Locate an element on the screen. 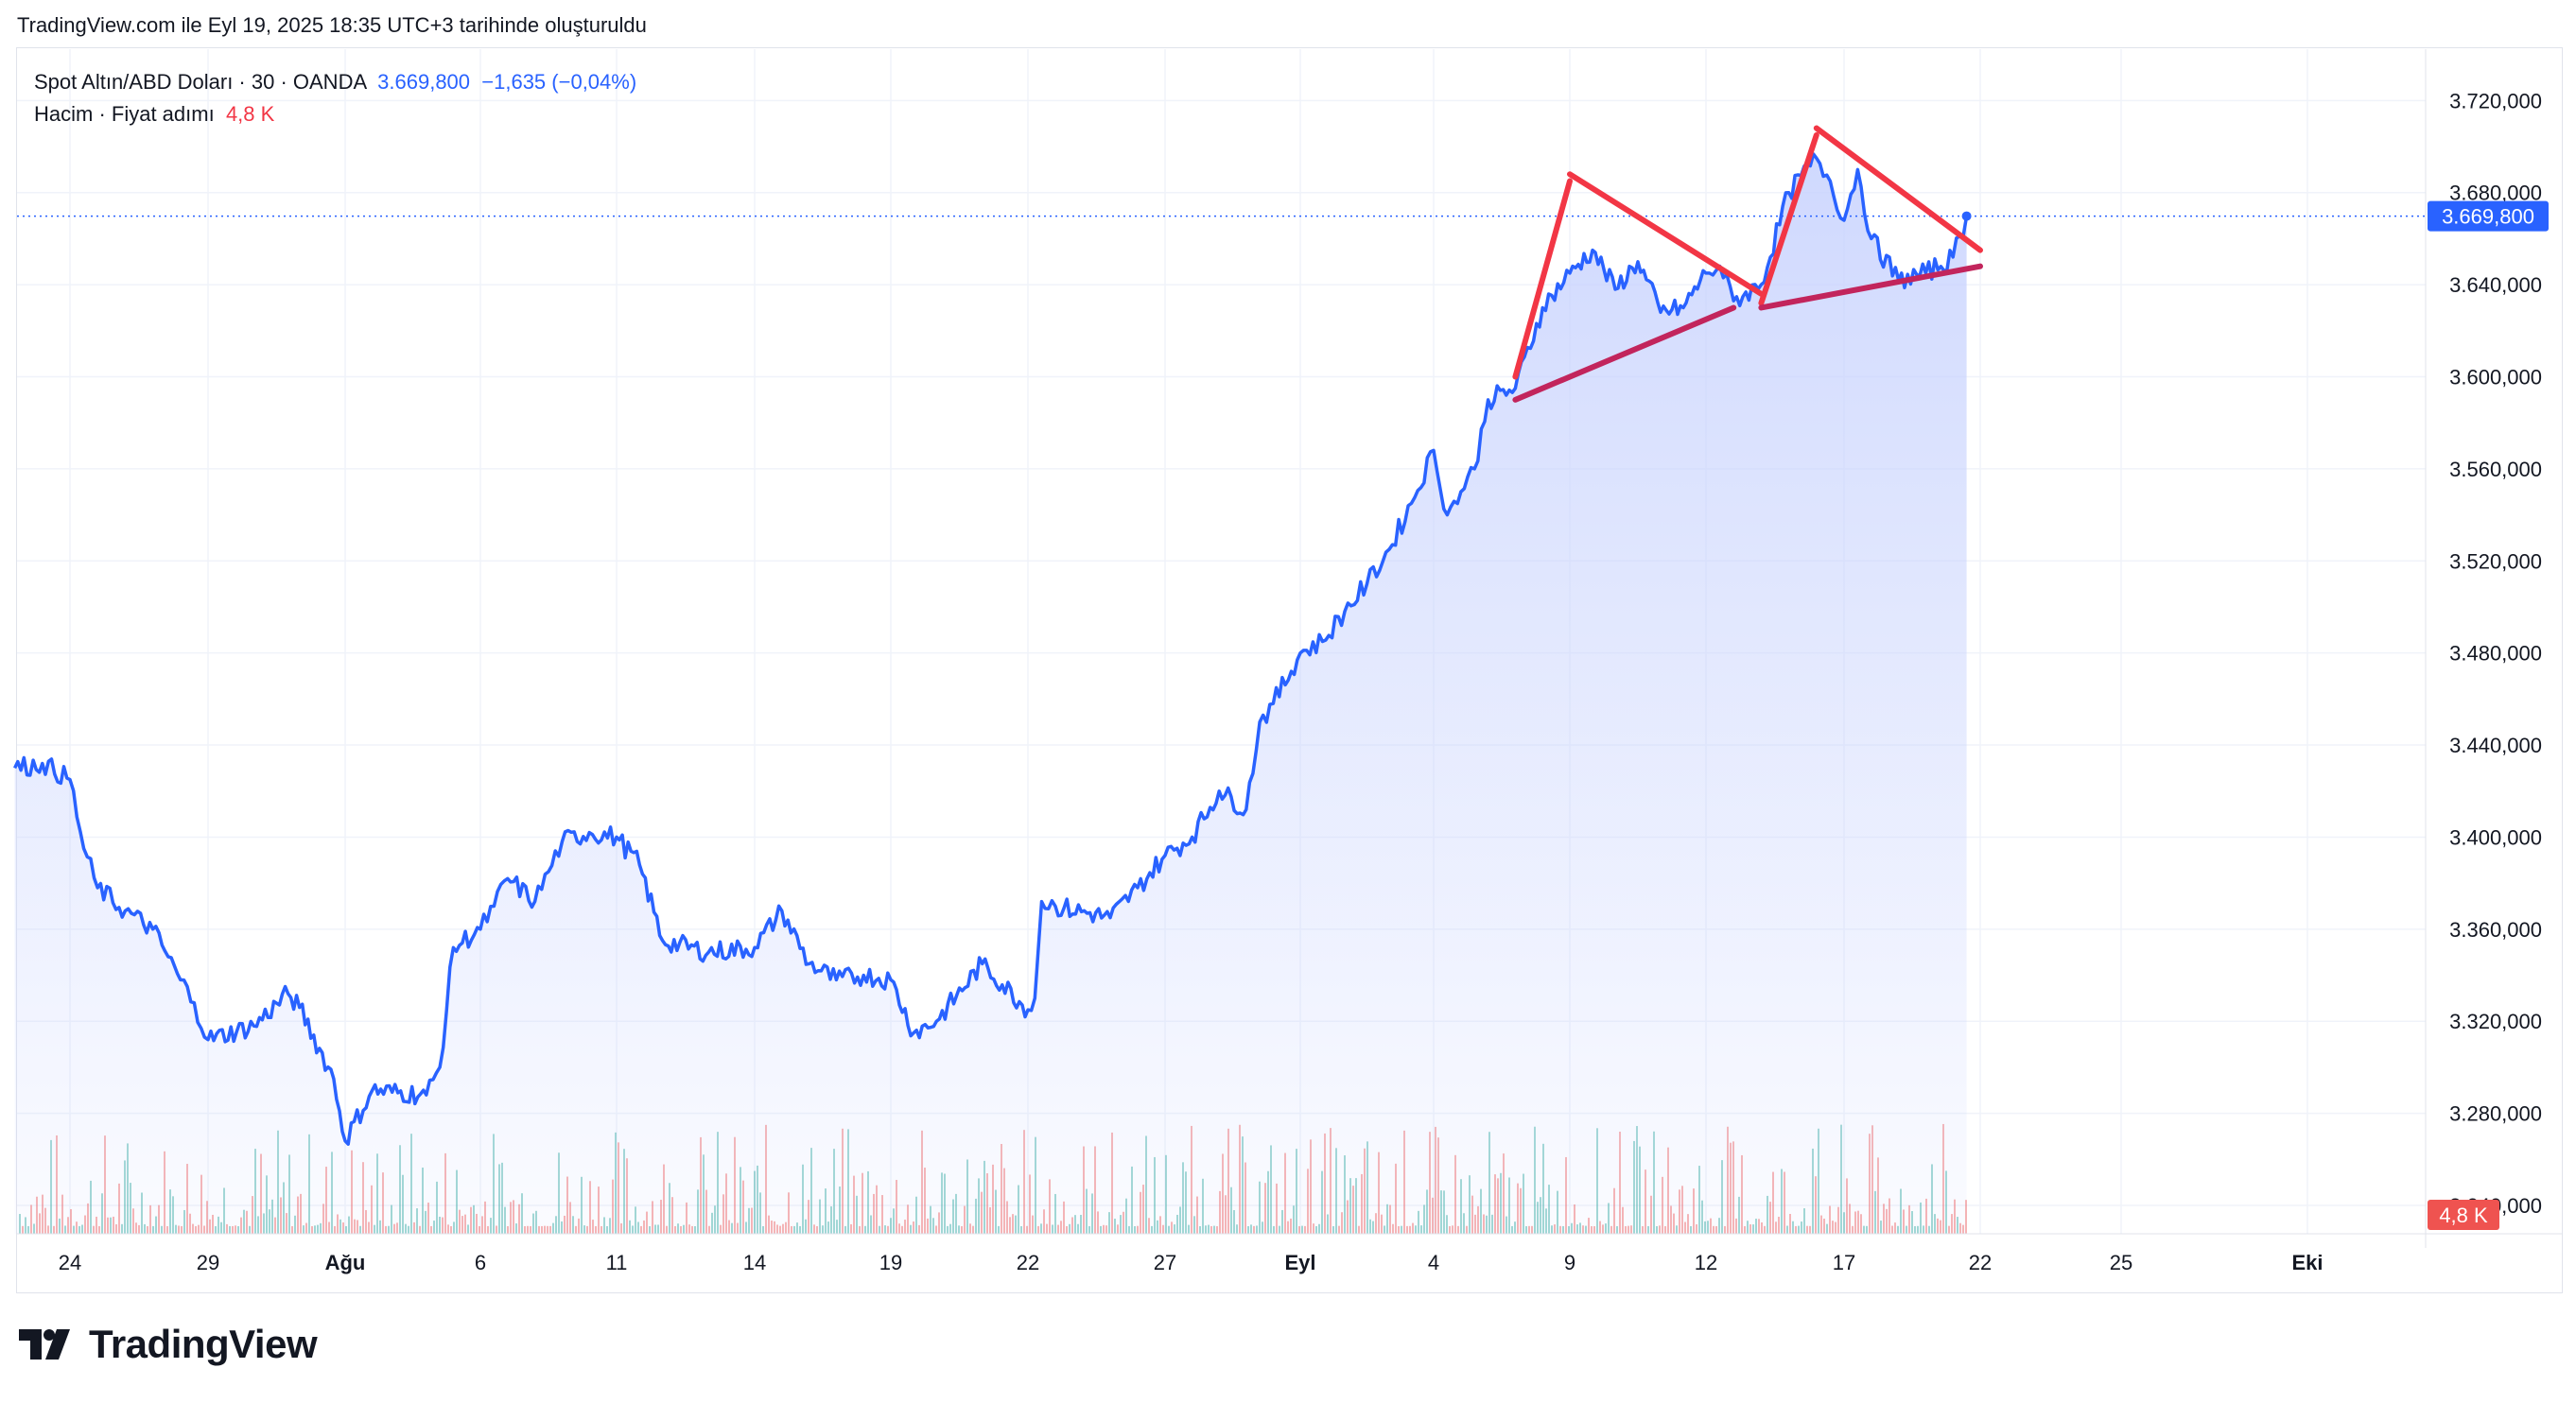 Image resolution: width=2576 pixels, height=1403 pixels. volume-badge-label: 4,8 K is located at coordinates (2463, 1215).